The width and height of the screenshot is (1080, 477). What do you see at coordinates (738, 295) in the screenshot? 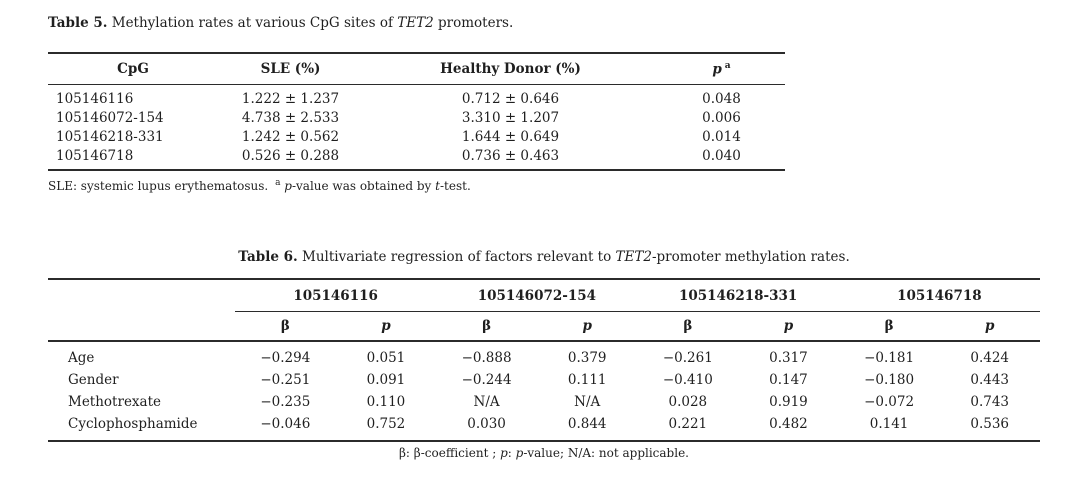
I see `table6-group-header: 105146218-331` at bounding box center [738, 295].